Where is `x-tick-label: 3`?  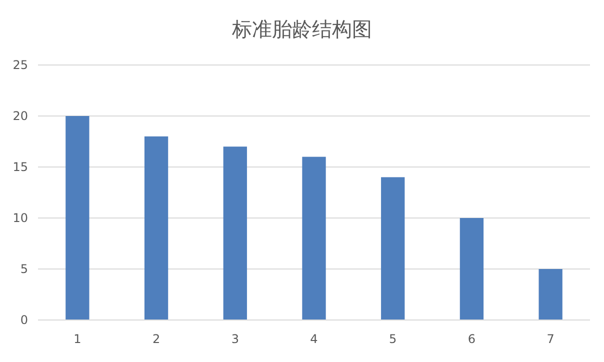 x-tick-label: 3 is located at coordinates (235, 339).